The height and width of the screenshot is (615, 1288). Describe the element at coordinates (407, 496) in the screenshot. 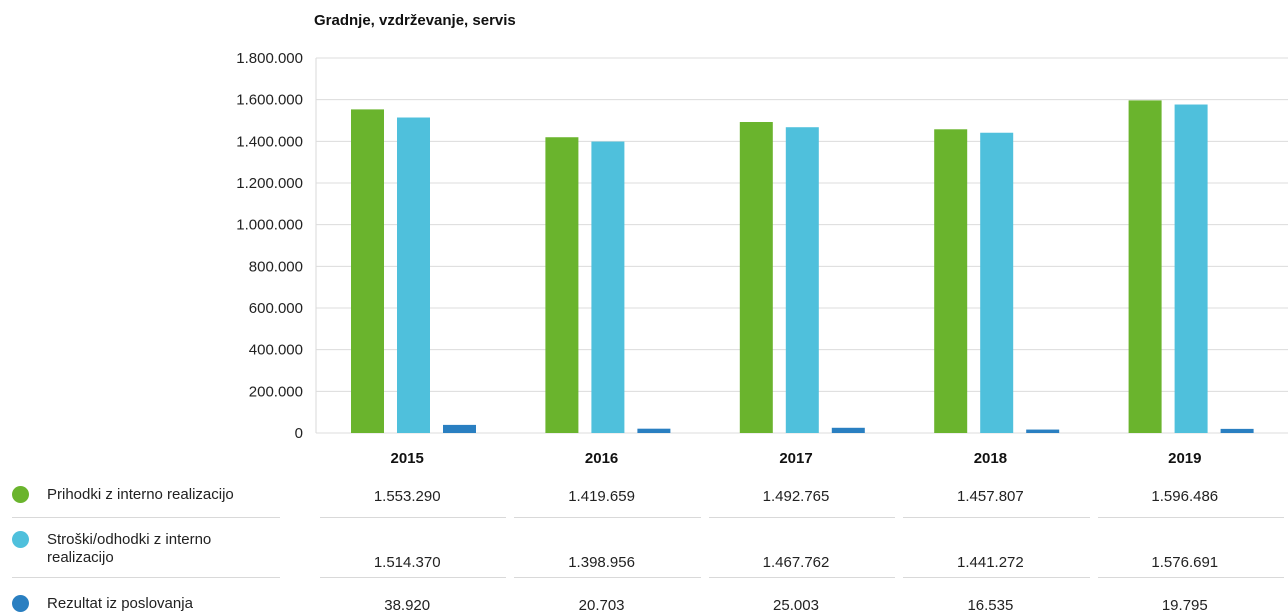

I see `table-cell: 1.553.290` at that location.